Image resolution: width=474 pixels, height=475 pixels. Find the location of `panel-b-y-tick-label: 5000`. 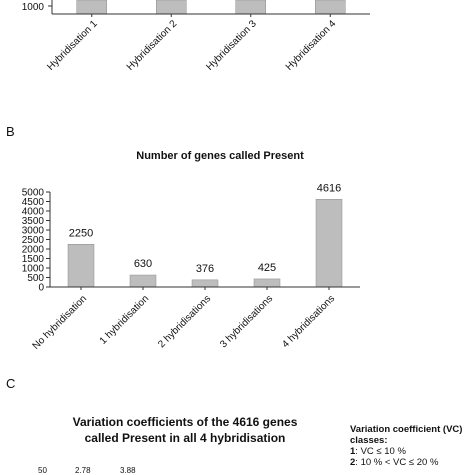

panel-b-y-tick-label: 5000 is located at coordinates (33, 193).